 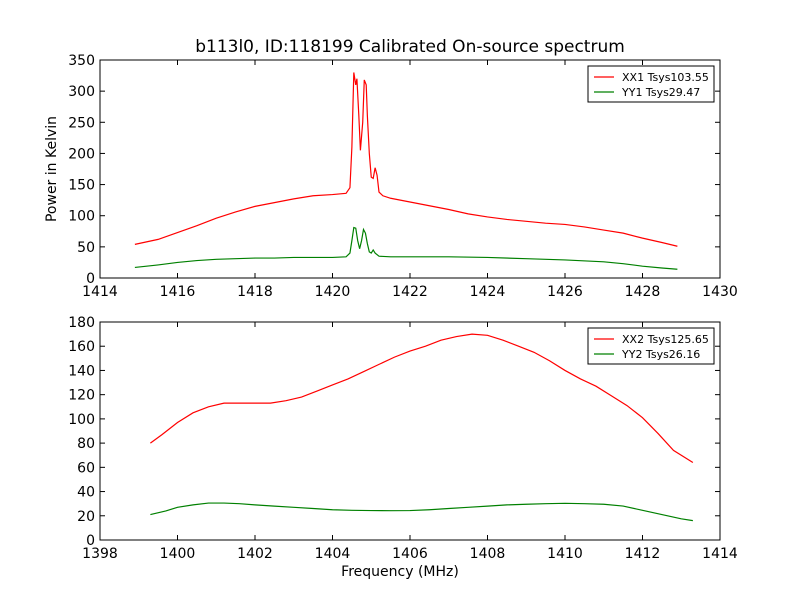 What do you see at coordinates (100, 554) in the screenshot?
I see `x-tick-label: 1398` at bounding box center [100, 554].